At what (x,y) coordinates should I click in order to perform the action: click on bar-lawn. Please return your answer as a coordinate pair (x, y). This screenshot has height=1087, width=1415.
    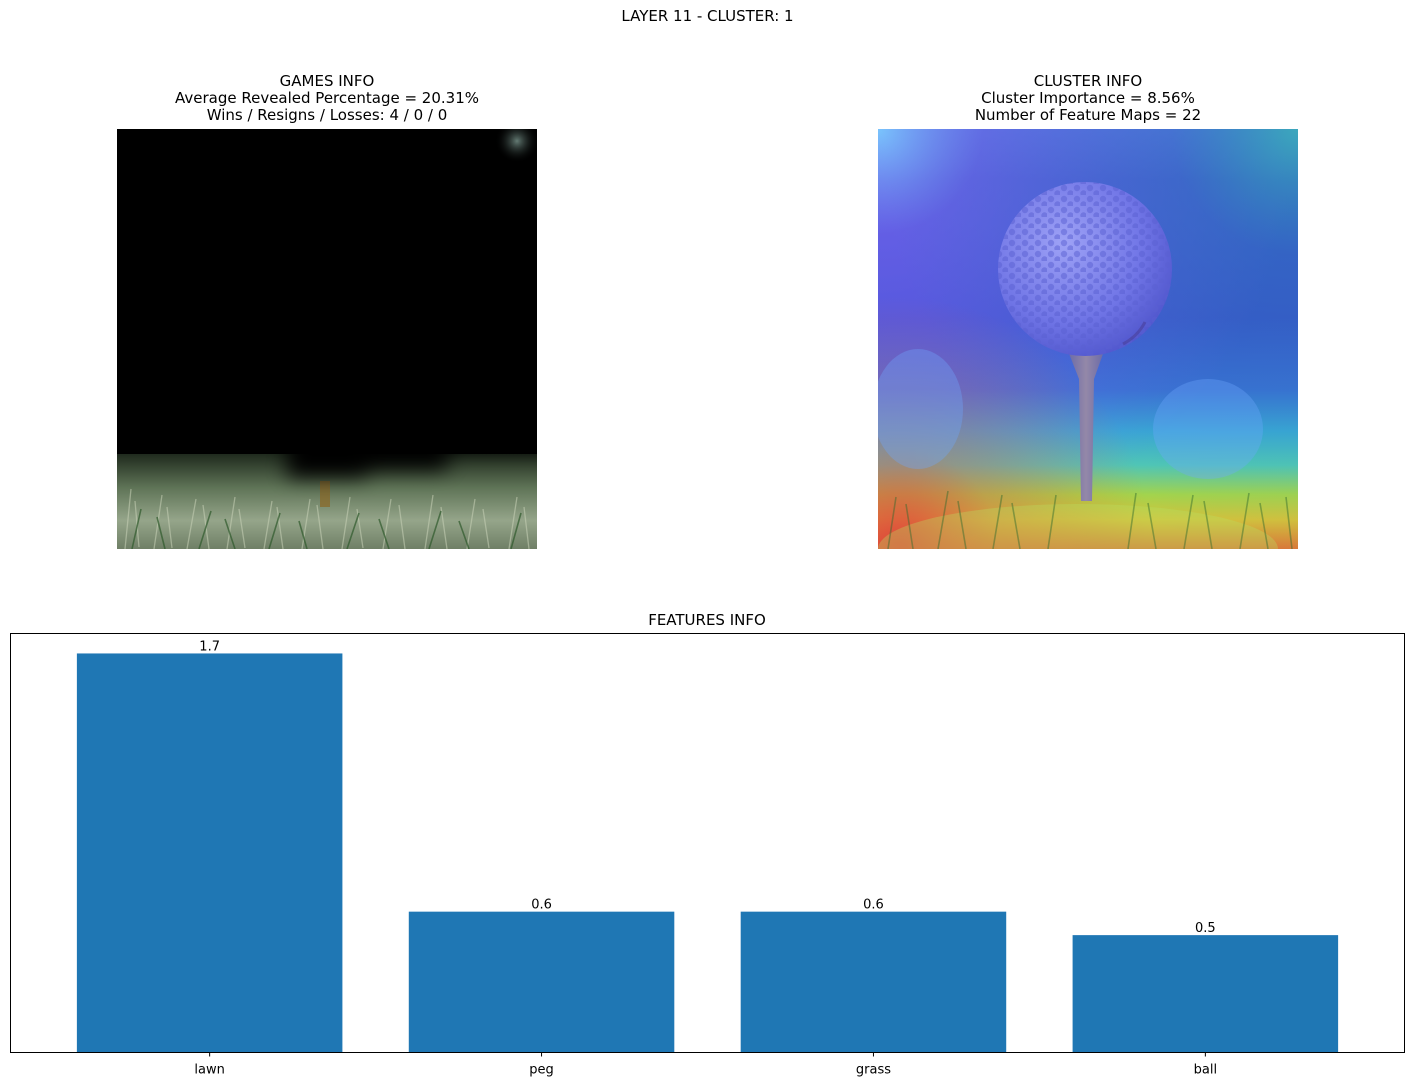
    Looking at the image, I should click on (209, 853).